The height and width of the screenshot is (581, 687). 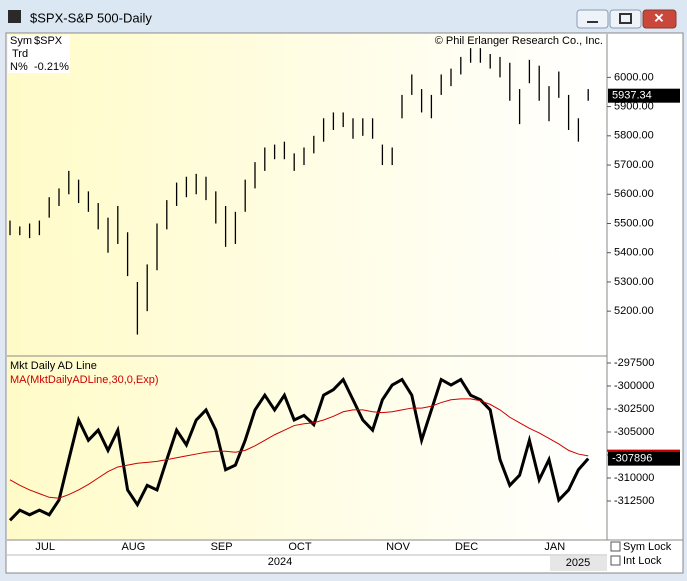 What do you see at coordinates (634, 165) in the screenshot?
I see `y-tick-label: 5700.00` at bounding box center [634, 165].